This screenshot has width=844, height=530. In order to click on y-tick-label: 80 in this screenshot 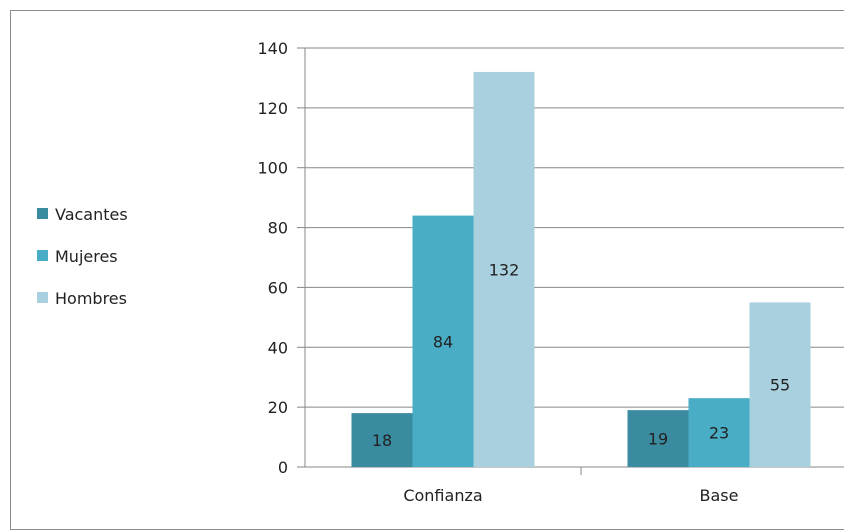, I will do `click(278, 228)`.